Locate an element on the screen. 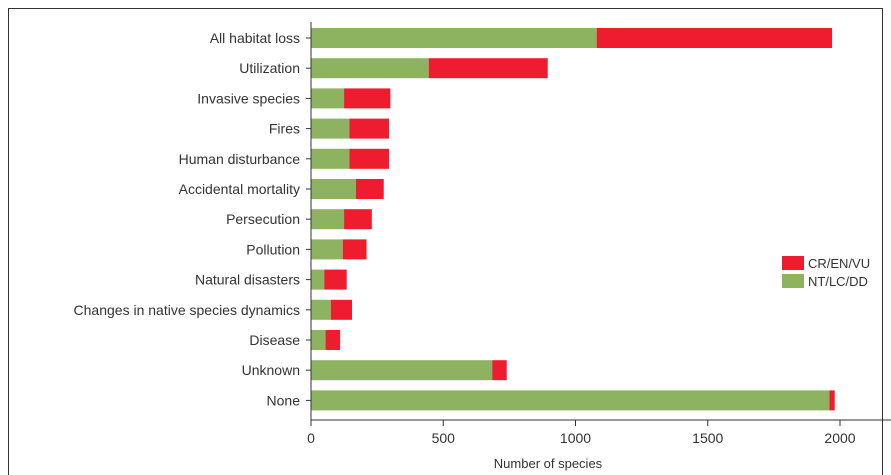 The image size is (891, 475). x-tick-label: 0 is located at coordinates (311, 438).